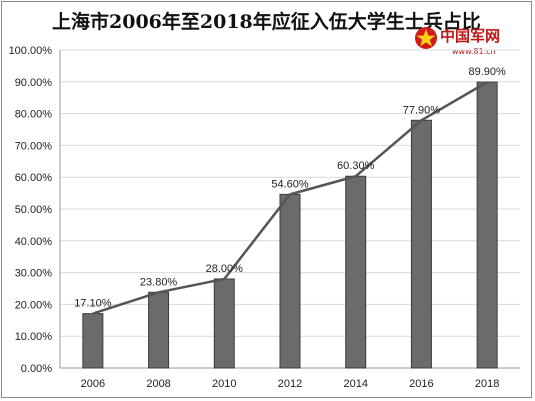 This screenshot has height=401, width=535. I want to click on star-icon, so click(426, 38).